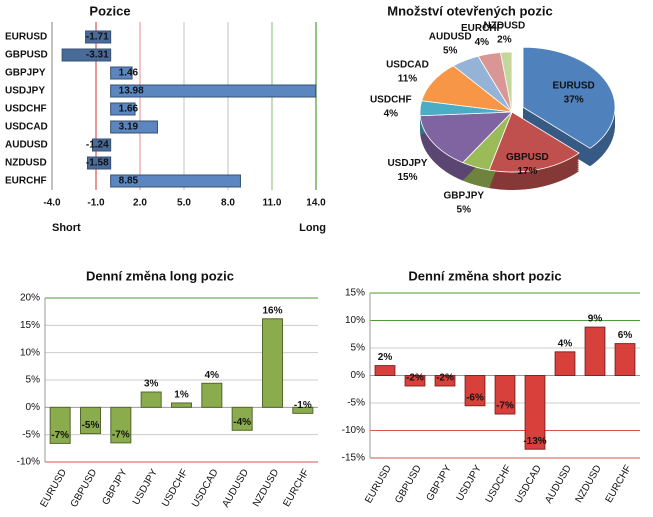  I want to click on value-label: -2%, so click(445, 378).